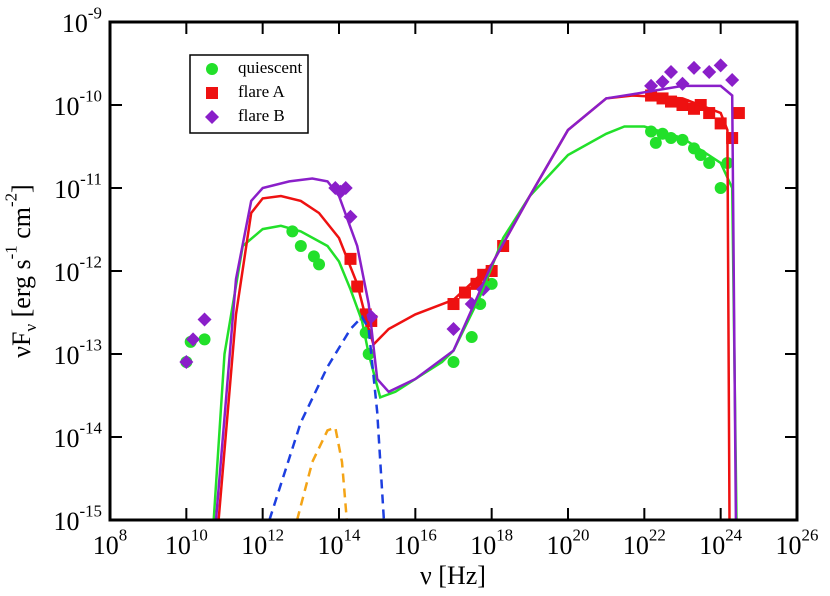 This screenshot has height=596, width=830. Describe the element at coordinates (491, 542) in the screenshot. I see `x-tick-label: 1018​` at that location.